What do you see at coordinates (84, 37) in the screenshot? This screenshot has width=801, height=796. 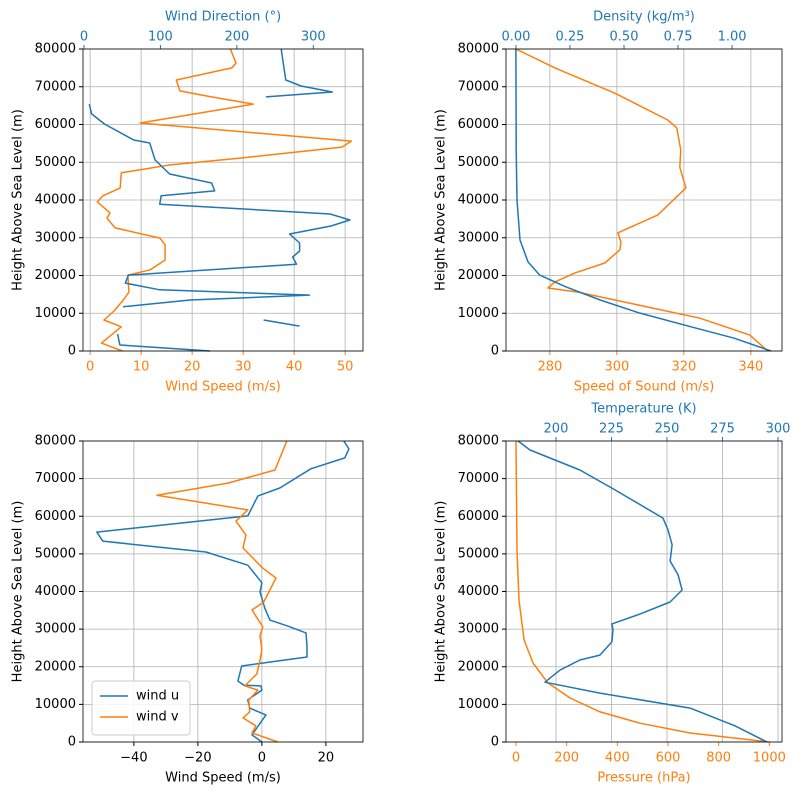 I see `x2-tick-label: 0` at bounding box center [84, 37].